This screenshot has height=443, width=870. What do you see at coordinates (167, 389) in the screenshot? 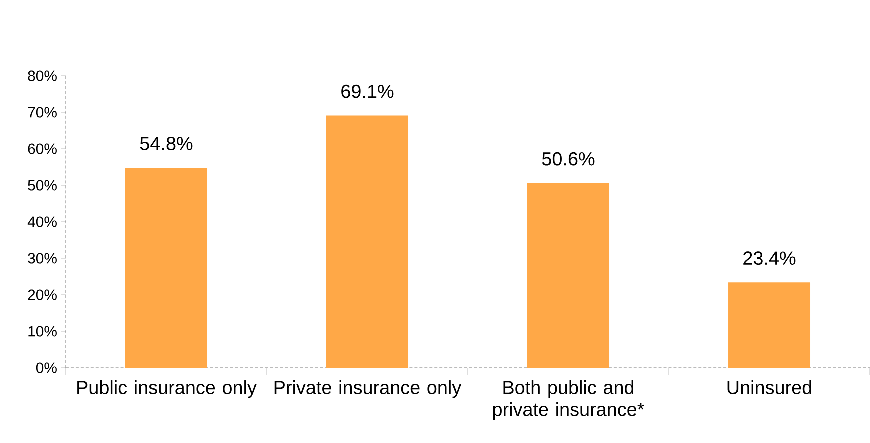
I see `x-tick-label: Public insurance only` at bounding box center [167, 389].